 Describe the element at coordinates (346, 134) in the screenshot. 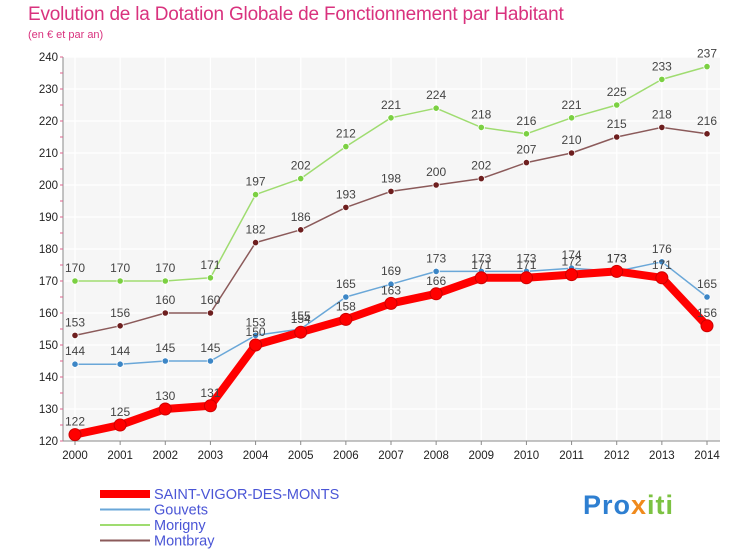

I see `data-label: 212` at that location.